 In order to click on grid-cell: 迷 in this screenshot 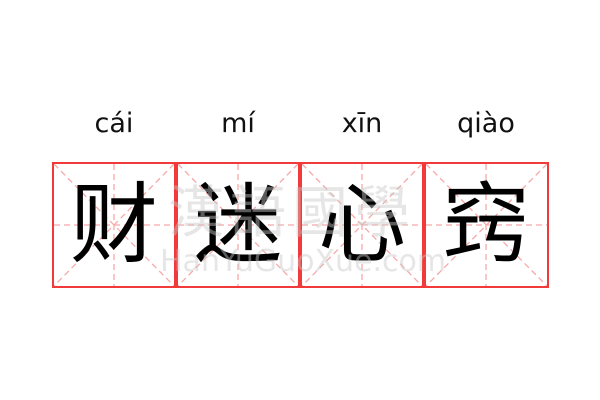, I will do `click(238, 225)`.